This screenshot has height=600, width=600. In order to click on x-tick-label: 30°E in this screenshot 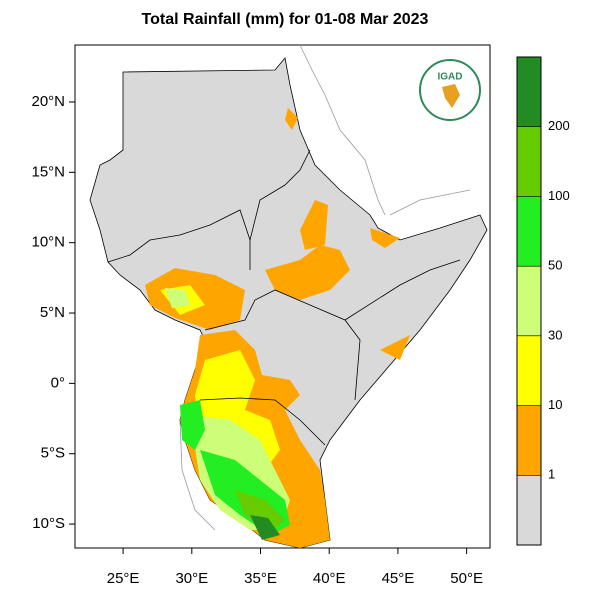, I will do `click(191, 578)`.